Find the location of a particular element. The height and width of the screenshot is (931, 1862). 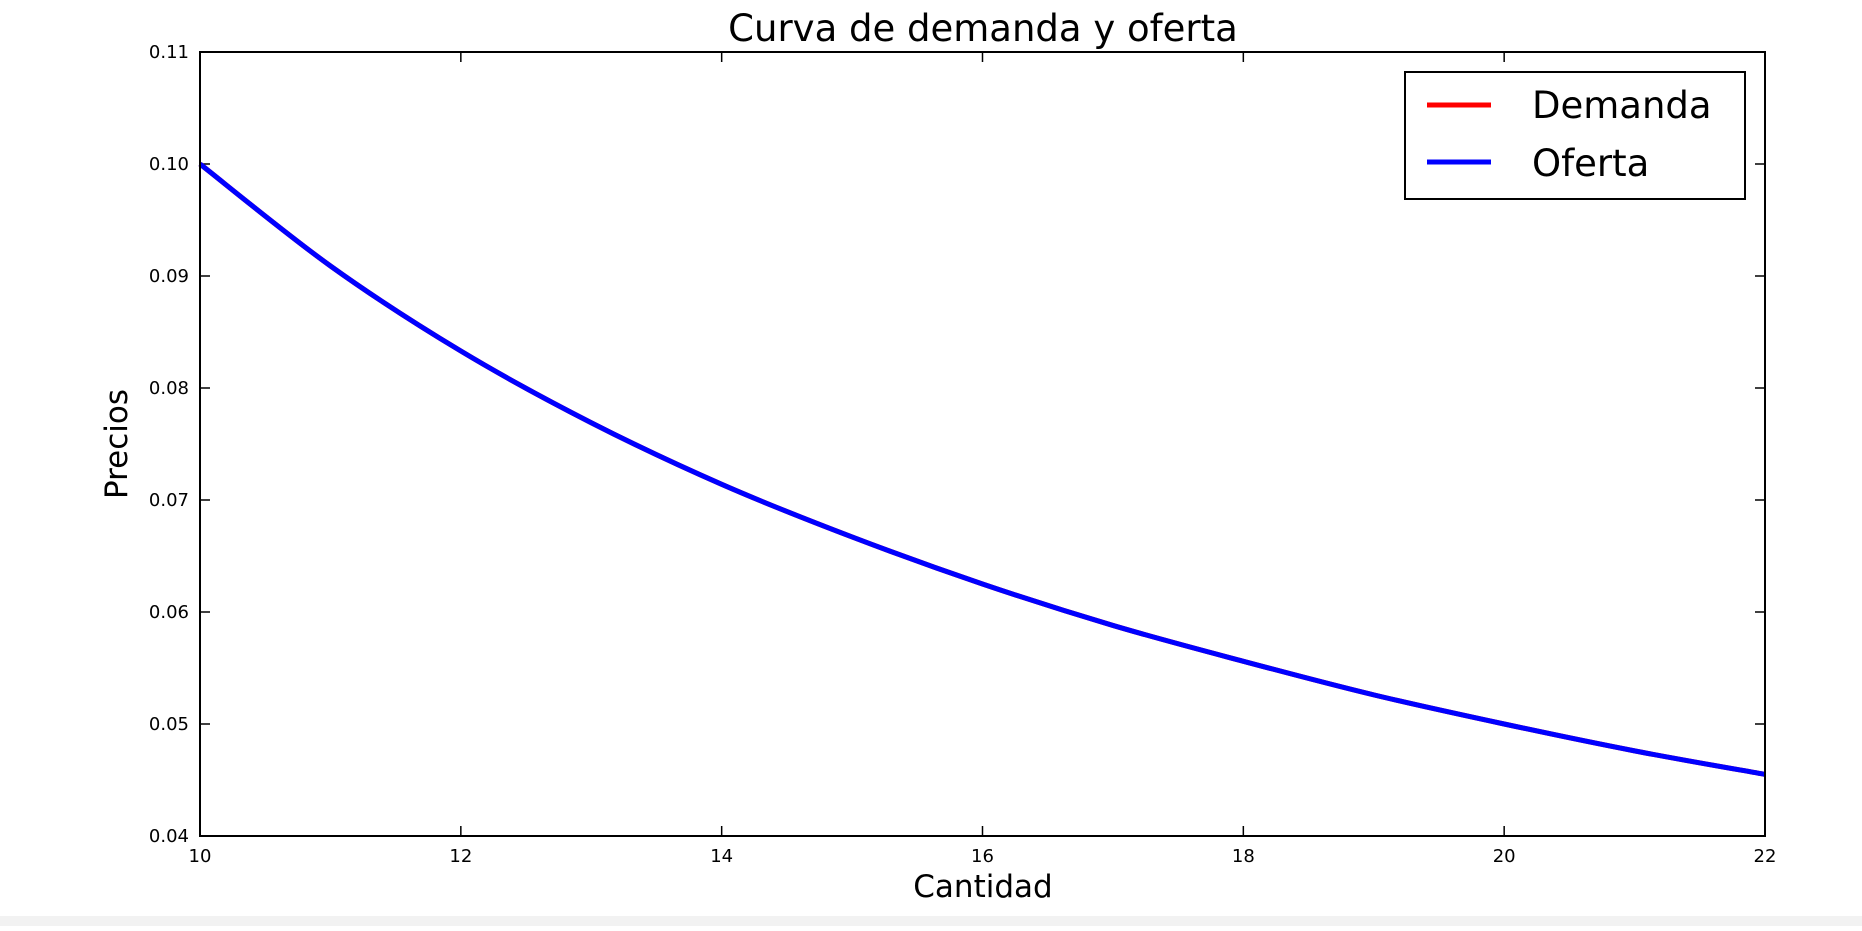

y-tick-label: 0.04 is located at coordinates (169, 836).